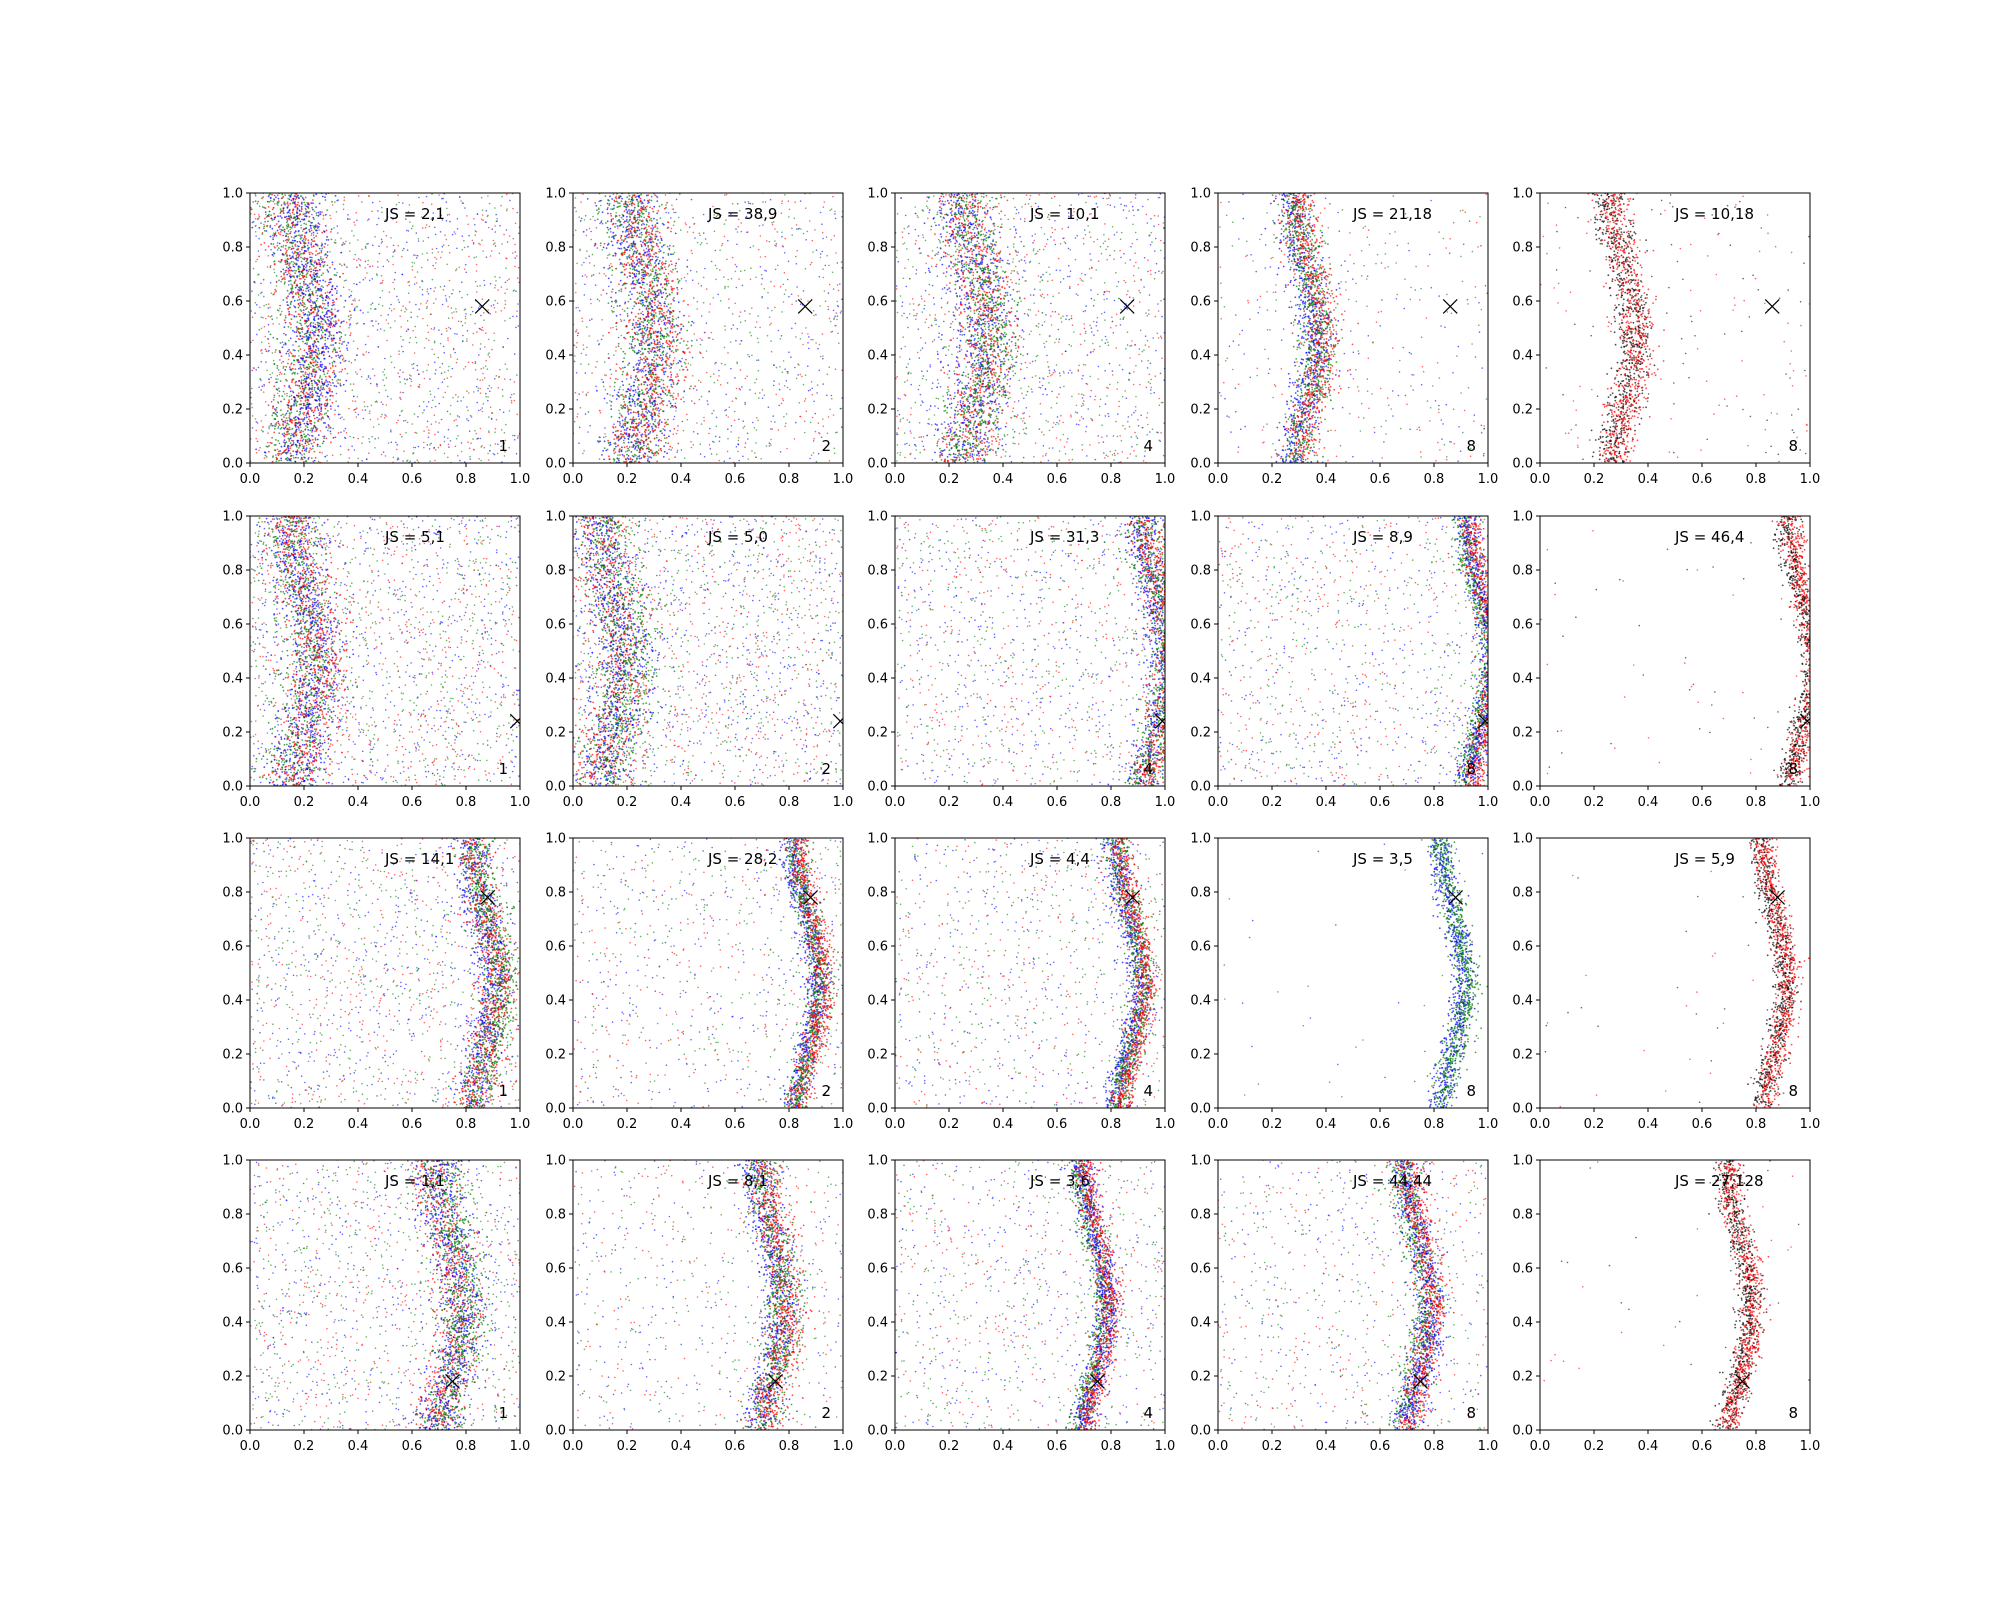 This screenshot has width=2000, height=1600. What do you see at coordinates (412, 479) in the screenshot?
I see `x-tick-label: 0.6` at bounding box center [412, 479].